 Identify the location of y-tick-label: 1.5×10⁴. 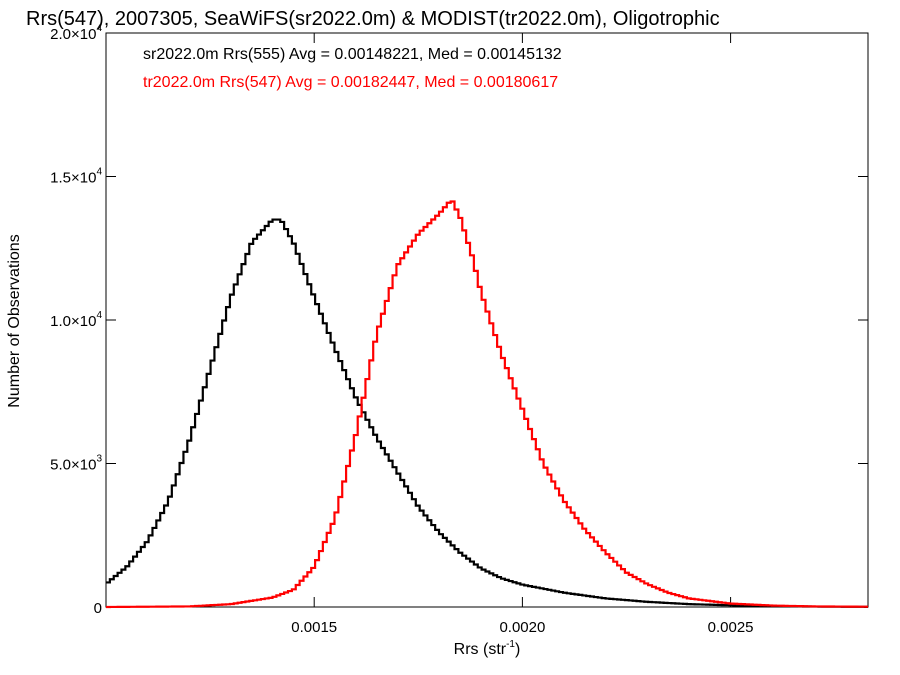
(76, 177).